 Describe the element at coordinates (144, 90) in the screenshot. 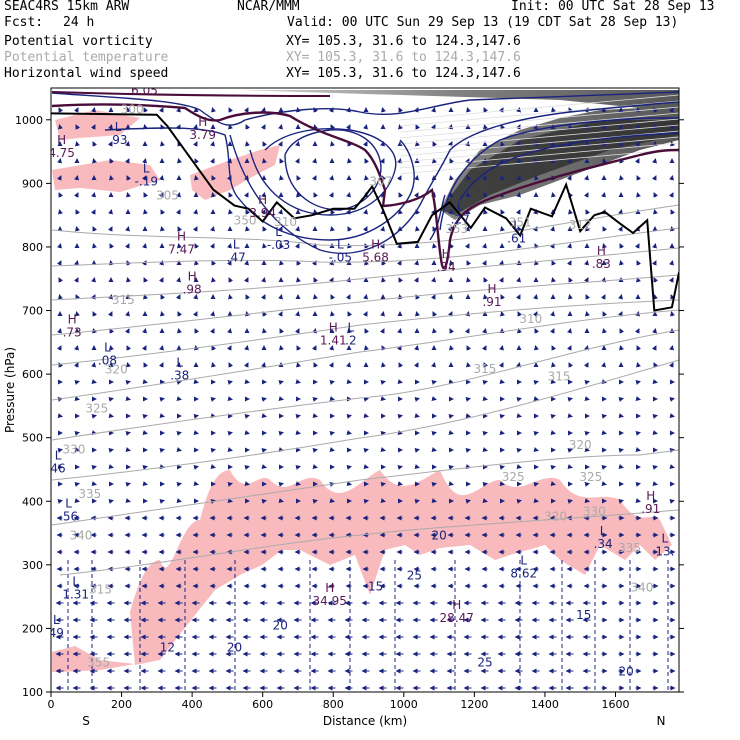

I see `extremum-value: 6.05` at that location.